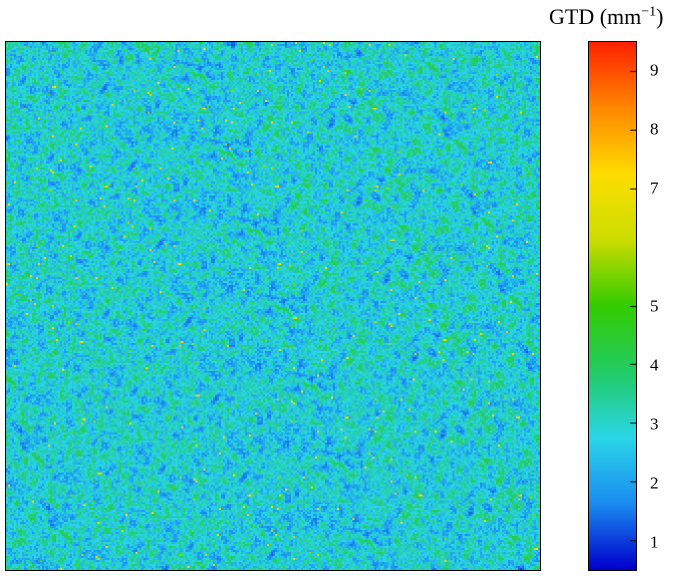 This screenshot has width=700, height=578. What do you see at coordinates (654, 70) in the screenshot?
I see `colorbar-tick-label: 9` at bounding box center [654, 70].